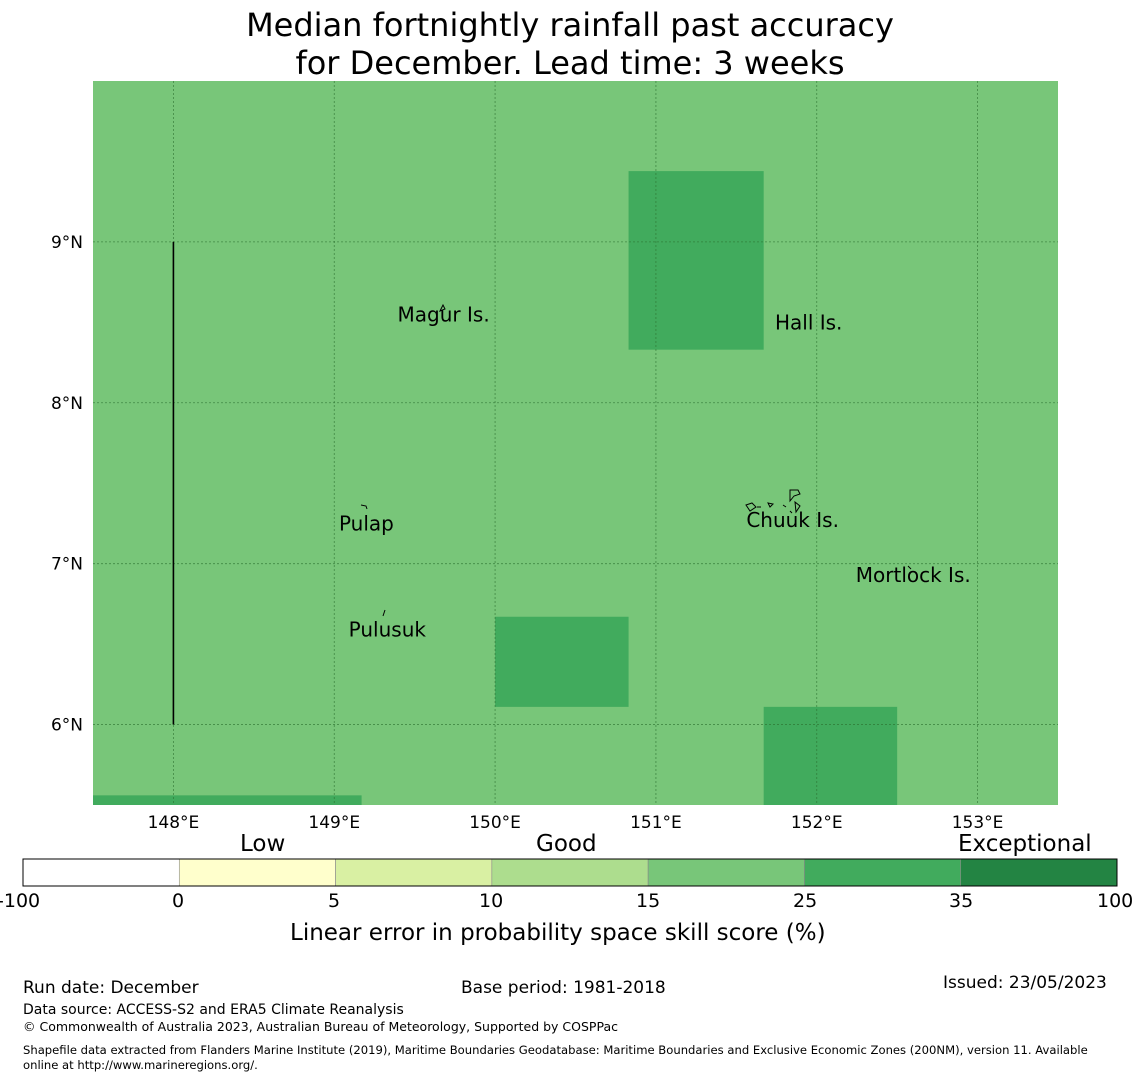 Image resolution: width=1140 pixels, height=1080 pixels. I want to click on place-label: Magur Is., so click(444, 314).